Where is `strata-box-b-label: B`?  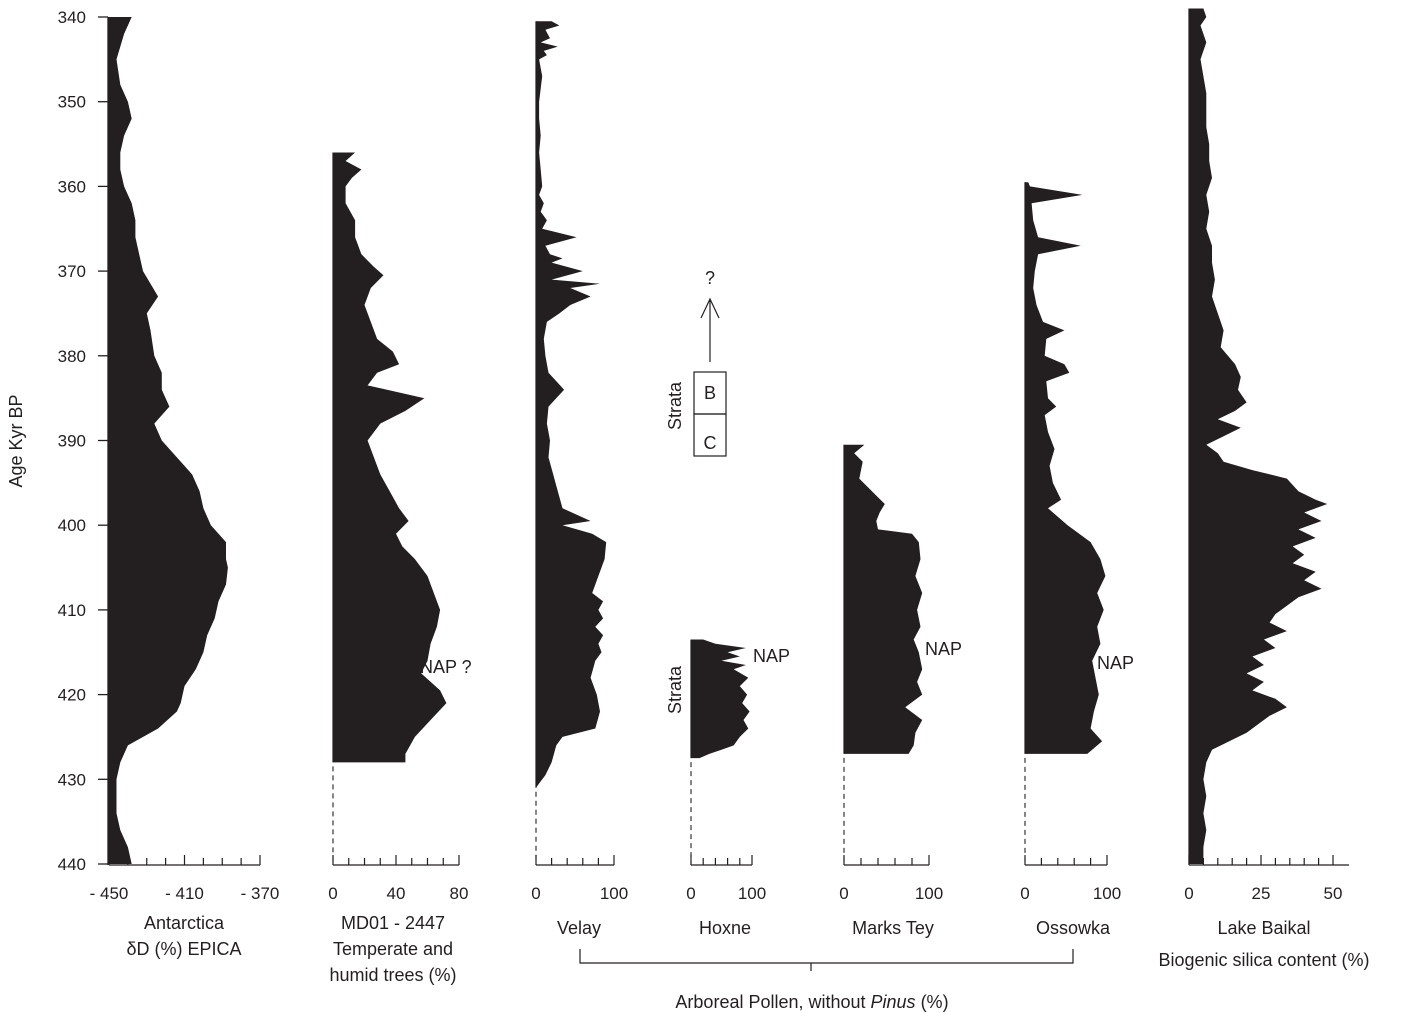
strata-box-b-label: B is located at coordinates (710, 393).